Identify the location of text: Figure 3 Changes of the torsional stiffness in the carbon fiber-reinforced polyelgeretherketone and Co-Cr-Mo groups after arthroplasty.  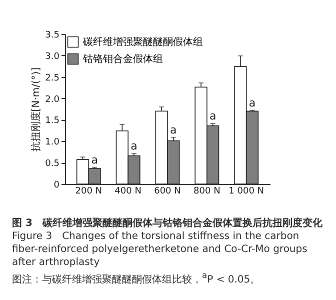
(160, 249).